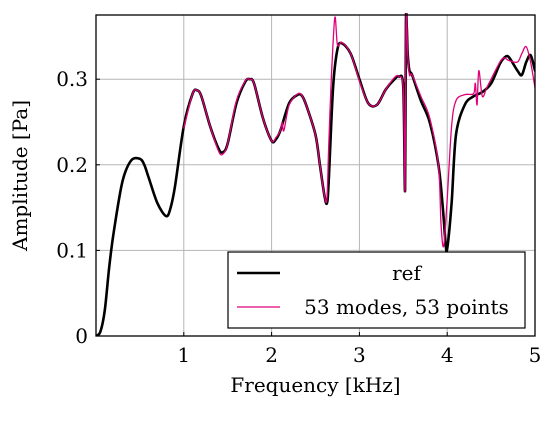  I want to click on y-tick-label: 0.2, so click(72, 165).